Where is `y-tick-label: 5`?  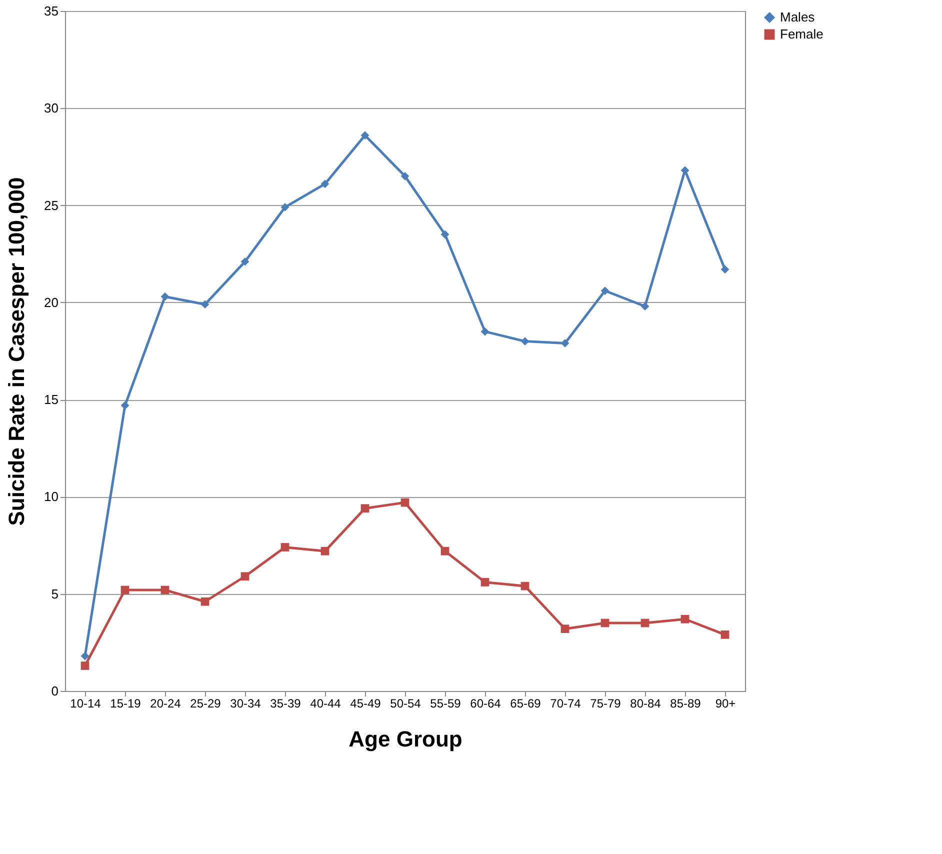
y-tick-label: 5 is located at coordinates (54, 594).